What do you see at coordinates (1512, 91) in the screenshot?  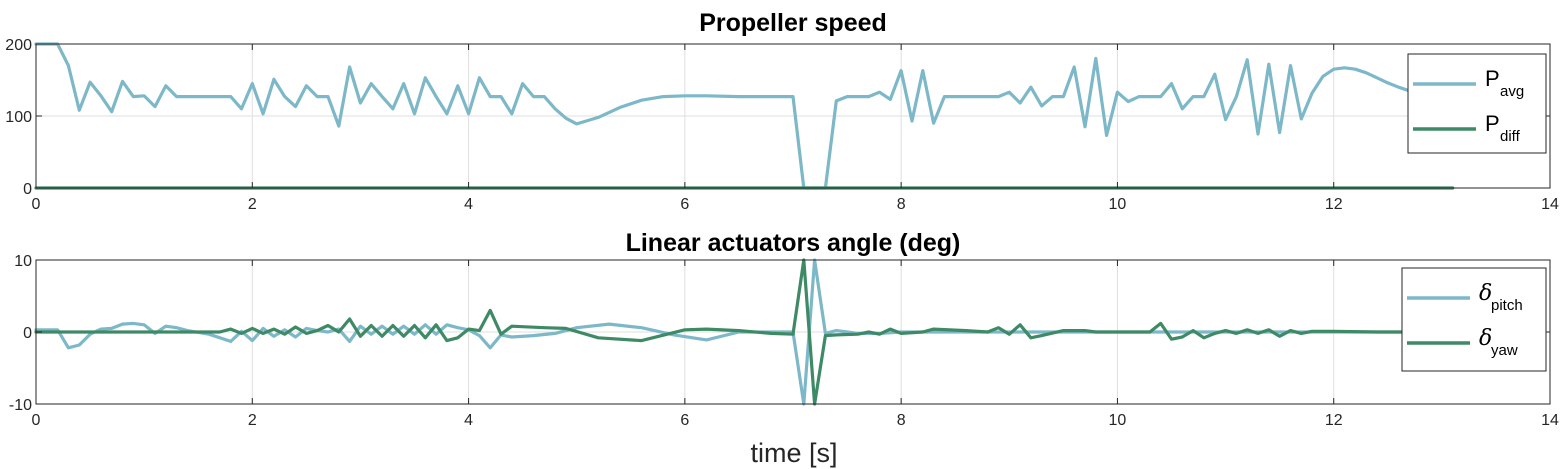 I see `legend-label-sub: avg` at bounding box center [1512, 91].